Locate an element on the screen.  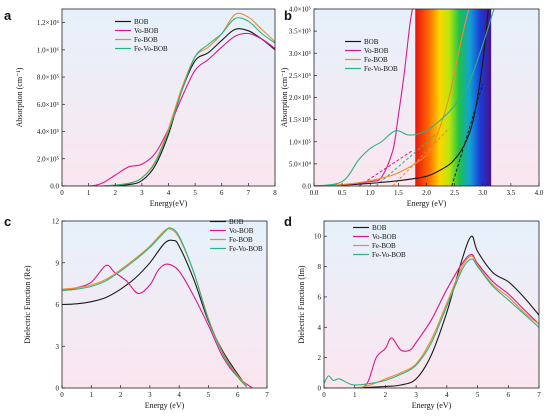
y-tick-label: 4 is located at coordinates (320, 328).